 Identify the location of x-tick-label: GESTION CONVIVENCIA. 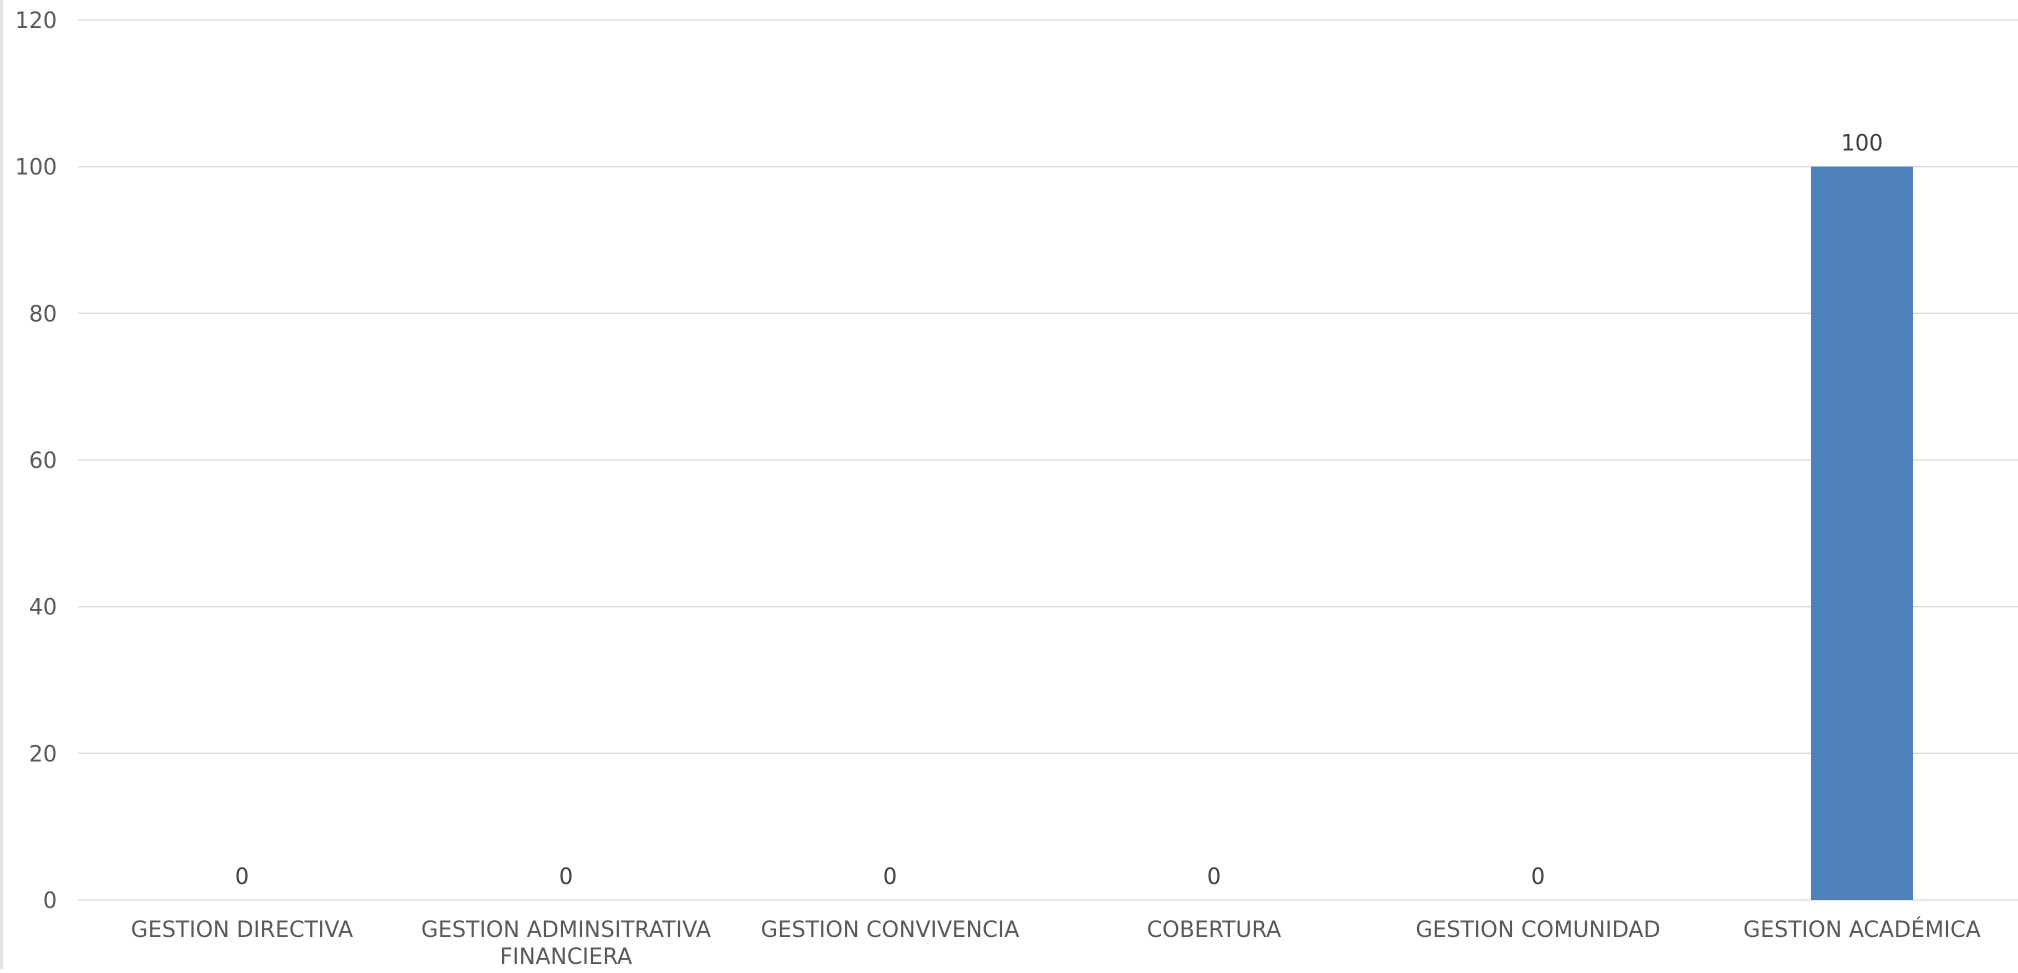
(890, 930).